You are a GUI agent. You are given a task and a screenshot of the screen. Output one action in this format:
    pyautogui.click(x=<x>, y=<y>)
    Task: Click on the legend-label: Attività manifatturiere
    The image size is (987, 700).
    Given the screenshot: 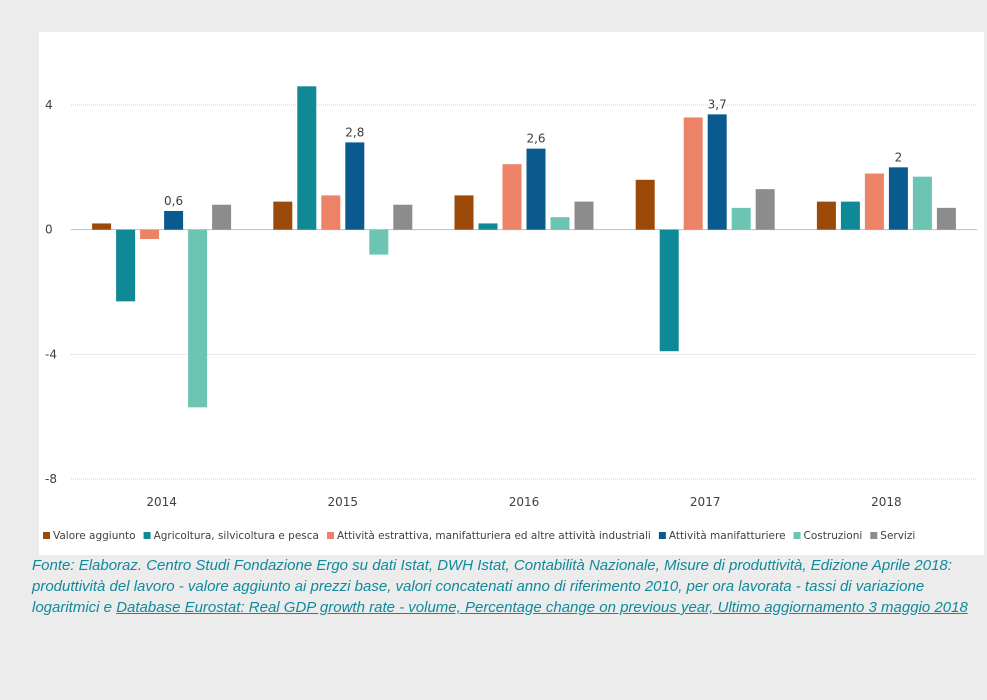 What is the action you would take?
    pyautogui.click(x=727, y=536)
    